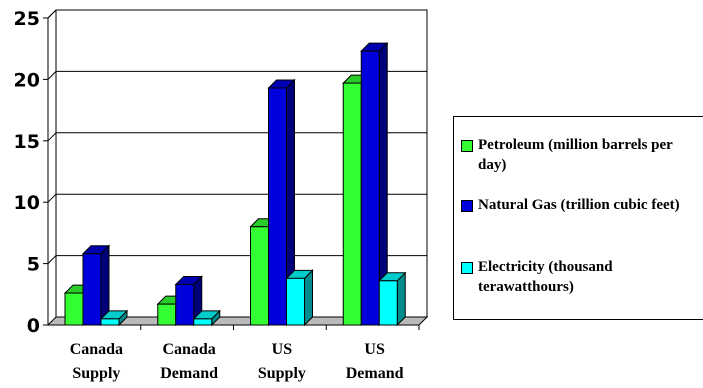 The width and height of the screenshot is (703, 388). Describe the element at coordinates (27, 142) in the screenshot. I see `y-tick-label: 15` at that location.